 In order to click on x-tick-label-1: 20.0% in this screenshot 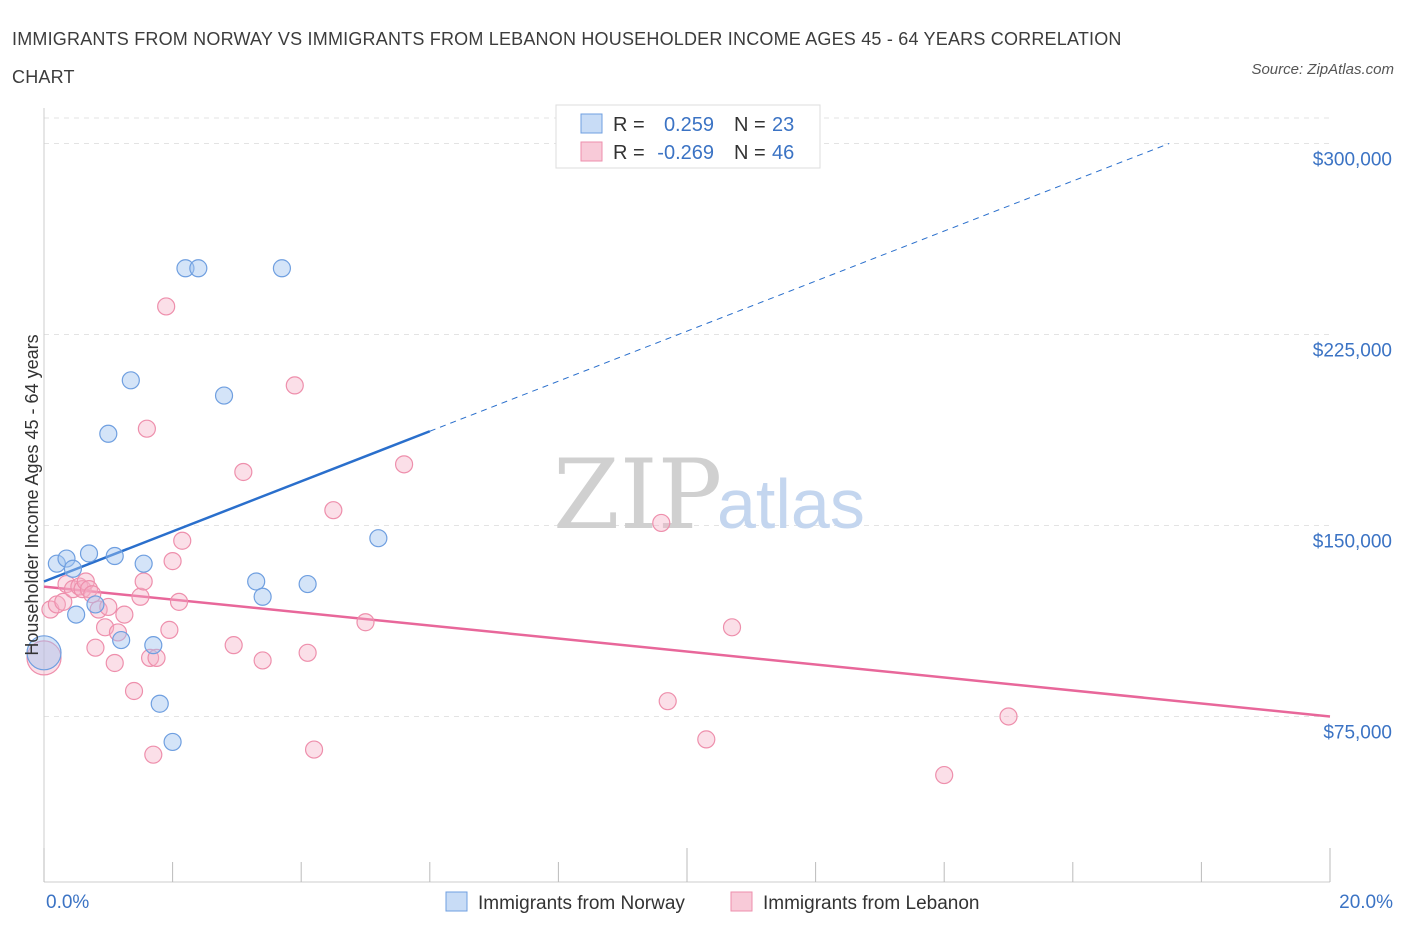, I will do `click(1366, 902)`.